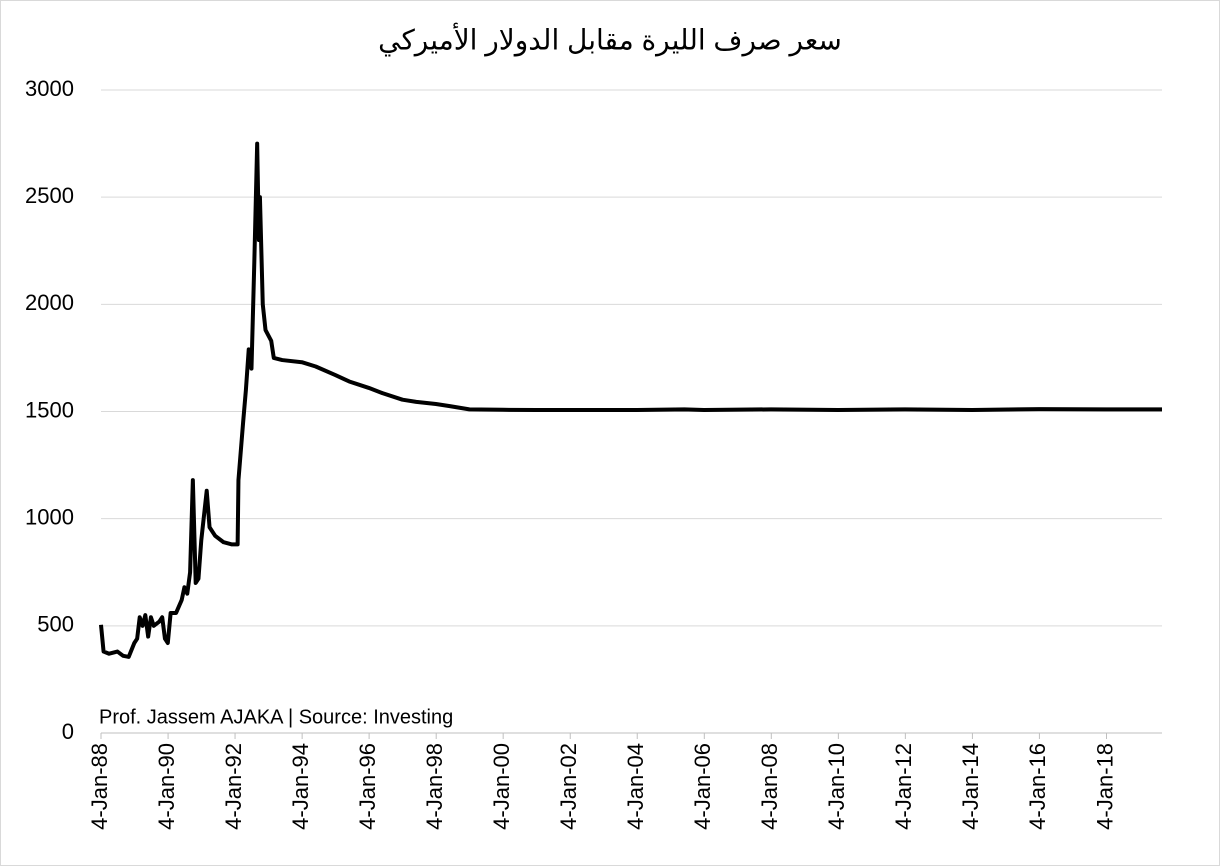 The height and width of the screenshot is (866, 1220). Describe the element at coordinates (55, 624) in the screenshot. I see `y-tick-label: 500` at that location.